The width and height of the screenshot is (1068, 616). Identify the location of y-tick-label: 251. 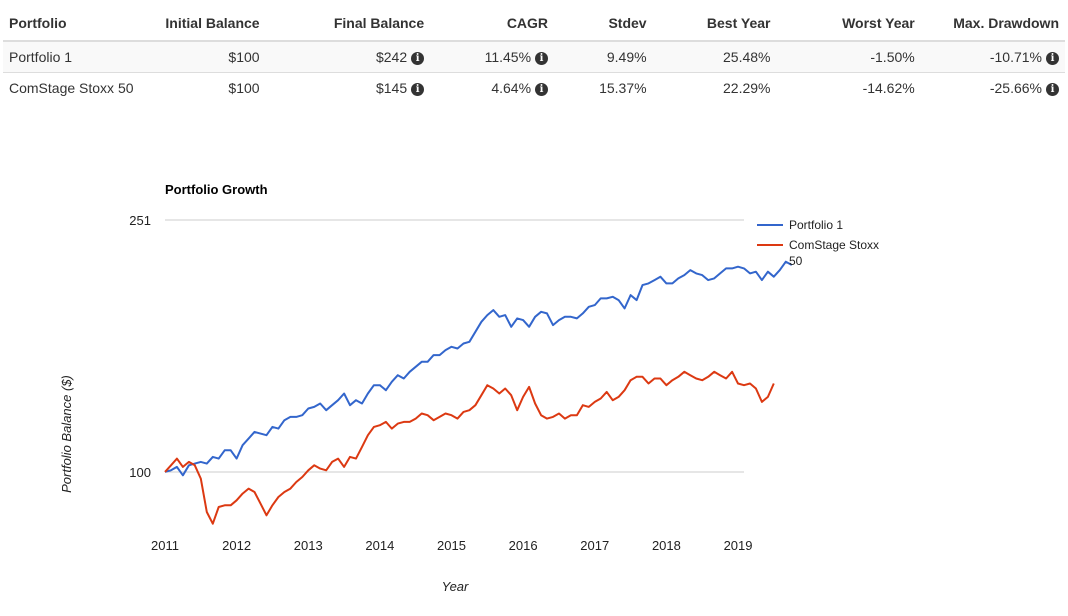
(140, 220).